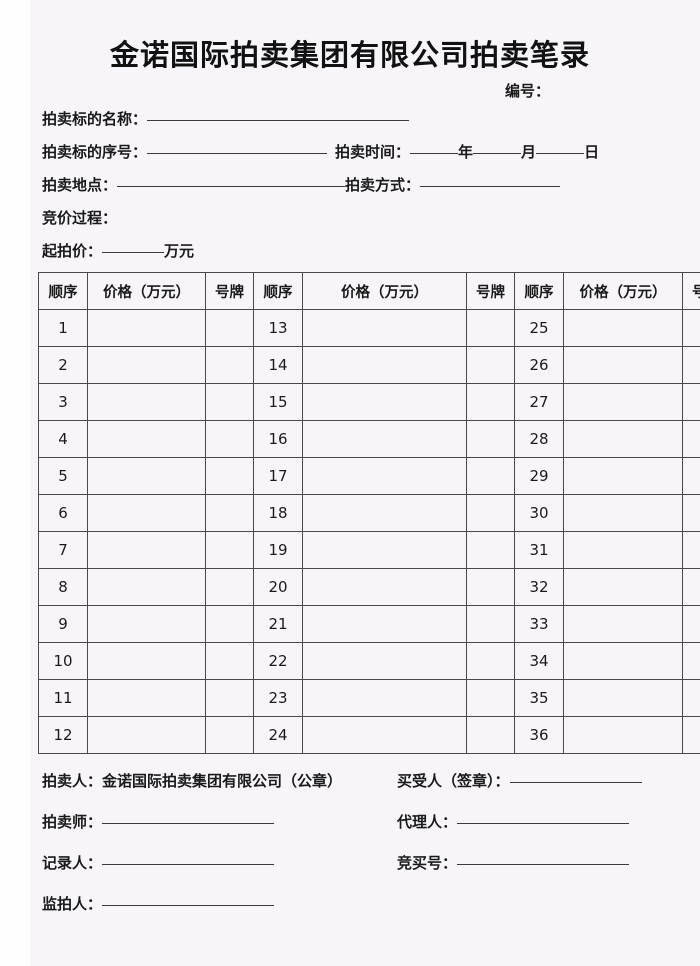 This screenshot has height=966, width=700. I want to click on field-auctioneer-org: 拍卖人： 金诺国际拍卖集团有限公司（公章）, so click(192, 780).